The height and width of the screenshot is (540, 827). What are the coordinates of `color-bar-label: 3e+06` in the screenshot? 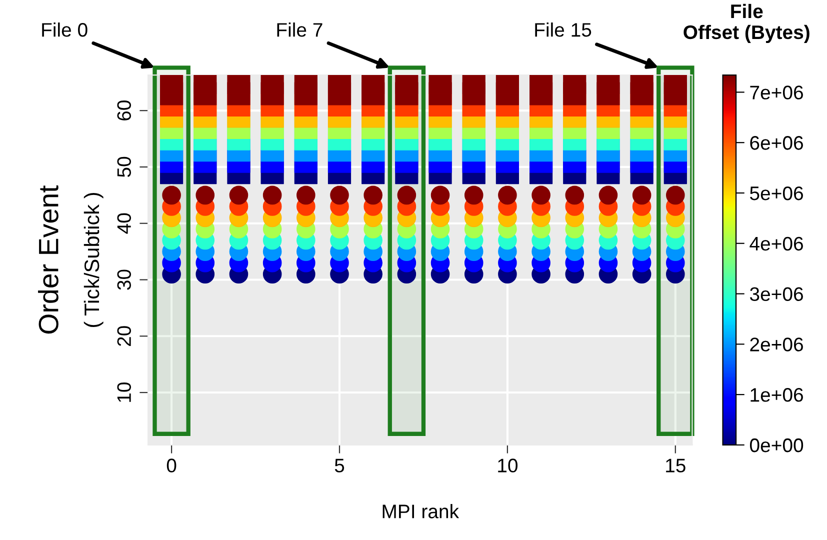 It's located at (776, 294).